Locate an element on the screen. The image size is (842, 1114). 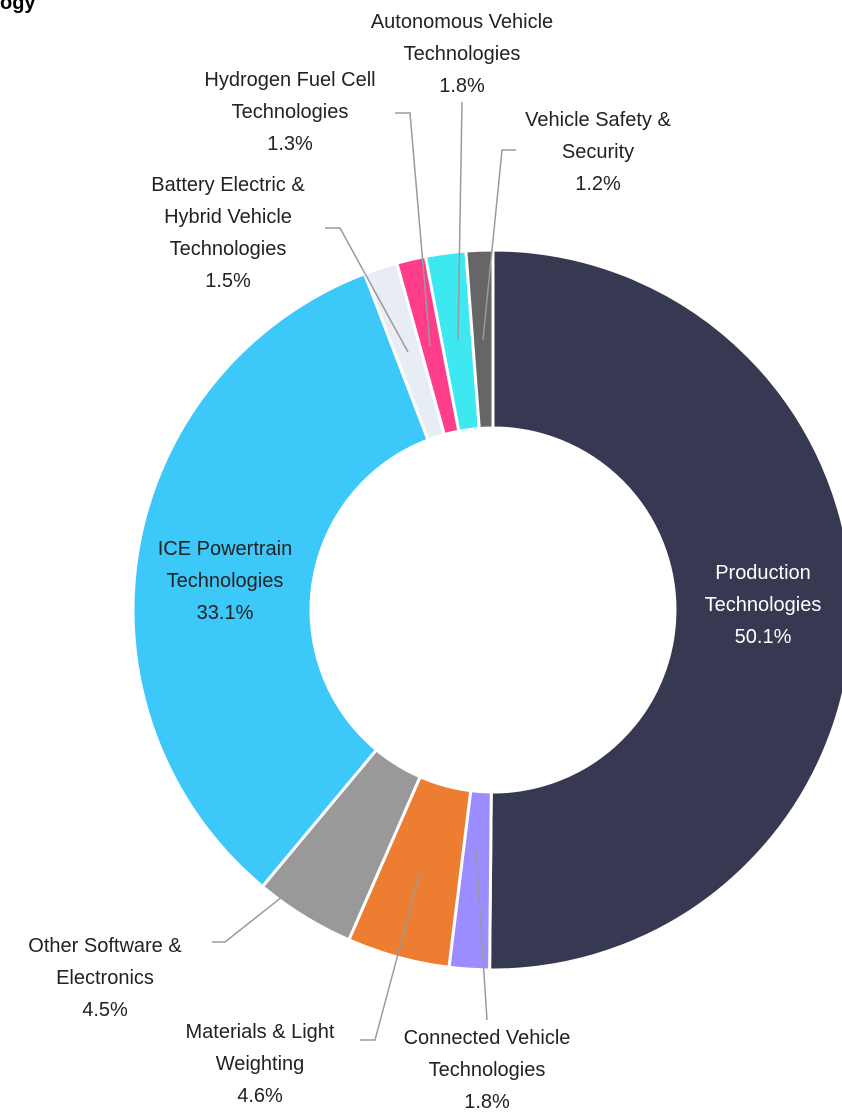
value-label: 1.5% is located at coordinates (228, 281).